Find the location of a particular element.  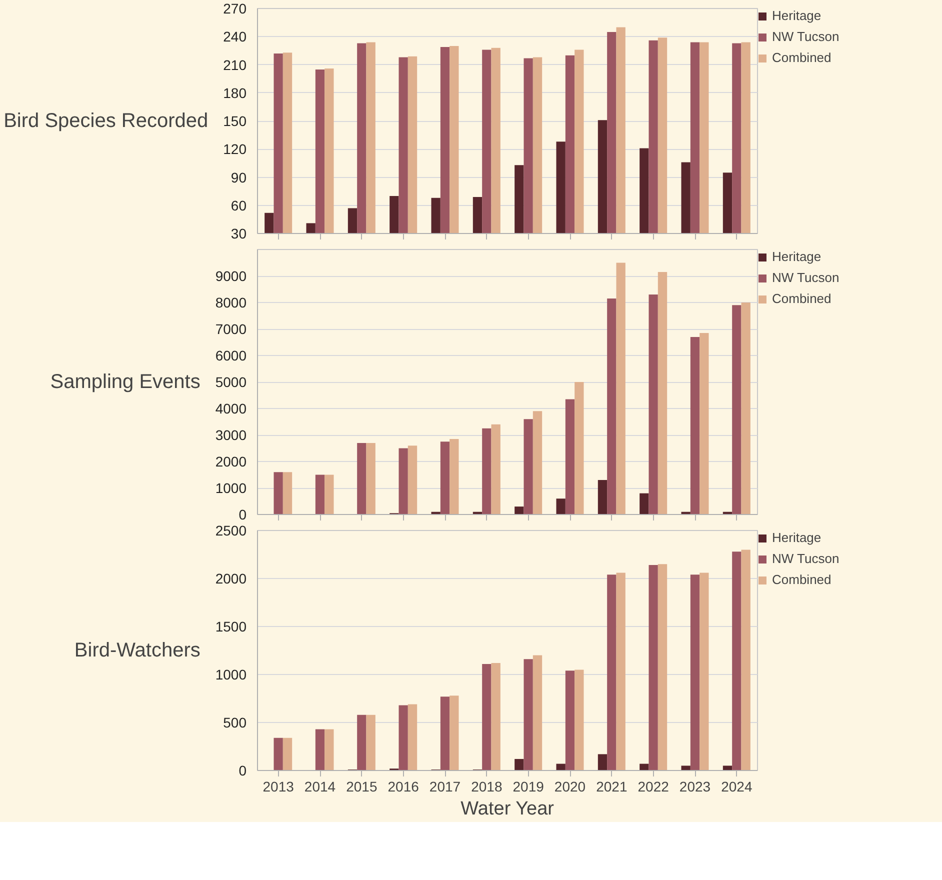

x-tick-label: 2017 is located at coordinates (445, 786).